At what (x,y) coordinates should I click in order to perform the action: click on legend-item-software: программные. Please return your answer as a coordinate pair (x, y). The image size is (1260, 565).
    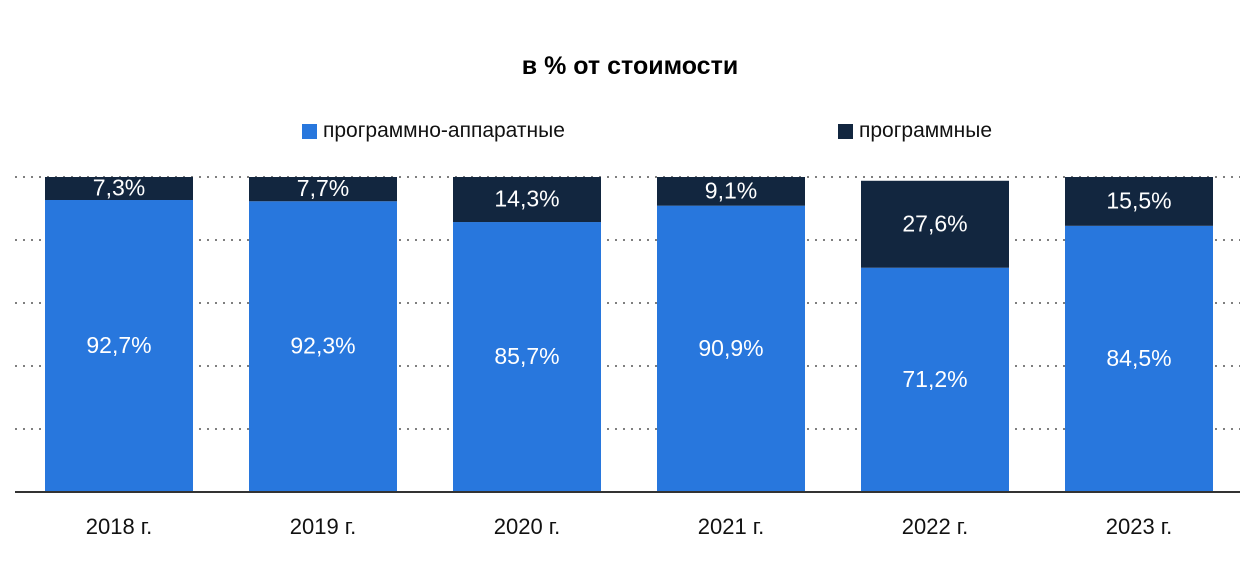
    Looking at the image, I should click on (915, 131).